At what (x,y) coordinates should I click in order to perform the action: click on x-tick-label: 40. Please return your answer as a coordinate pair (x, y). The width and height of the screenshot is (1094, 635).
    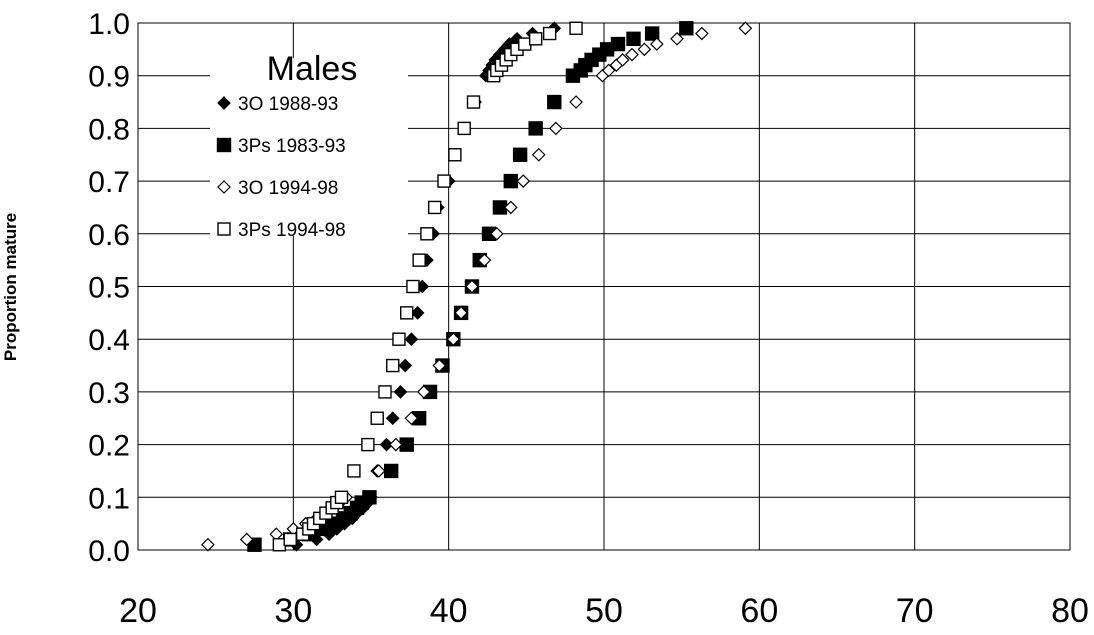
    Looking at the image, I should click on (449, 611).